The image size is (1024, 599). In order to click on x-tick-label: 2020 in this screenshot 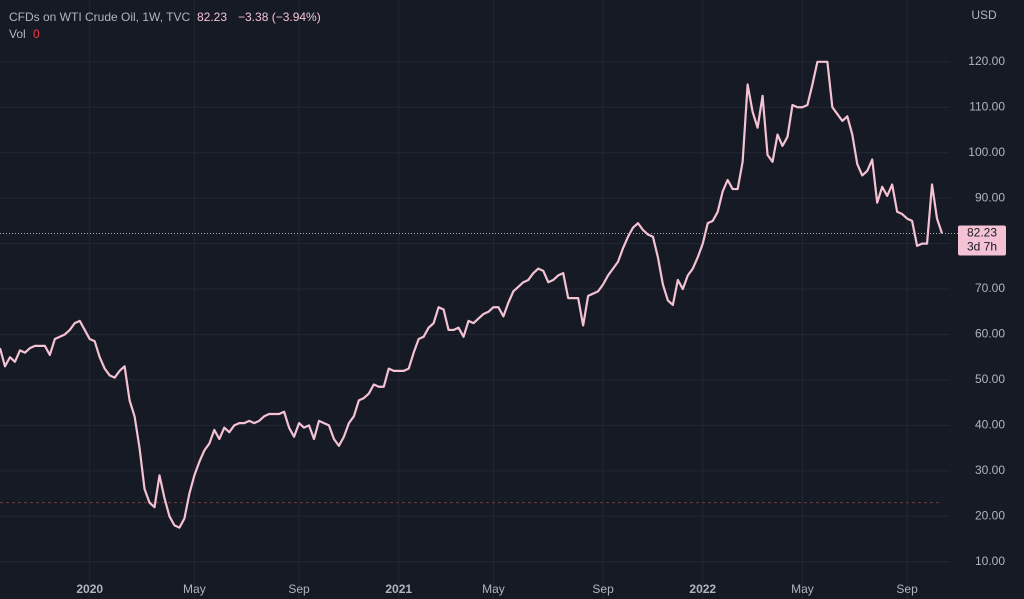, I will do `click(89, 589)`.